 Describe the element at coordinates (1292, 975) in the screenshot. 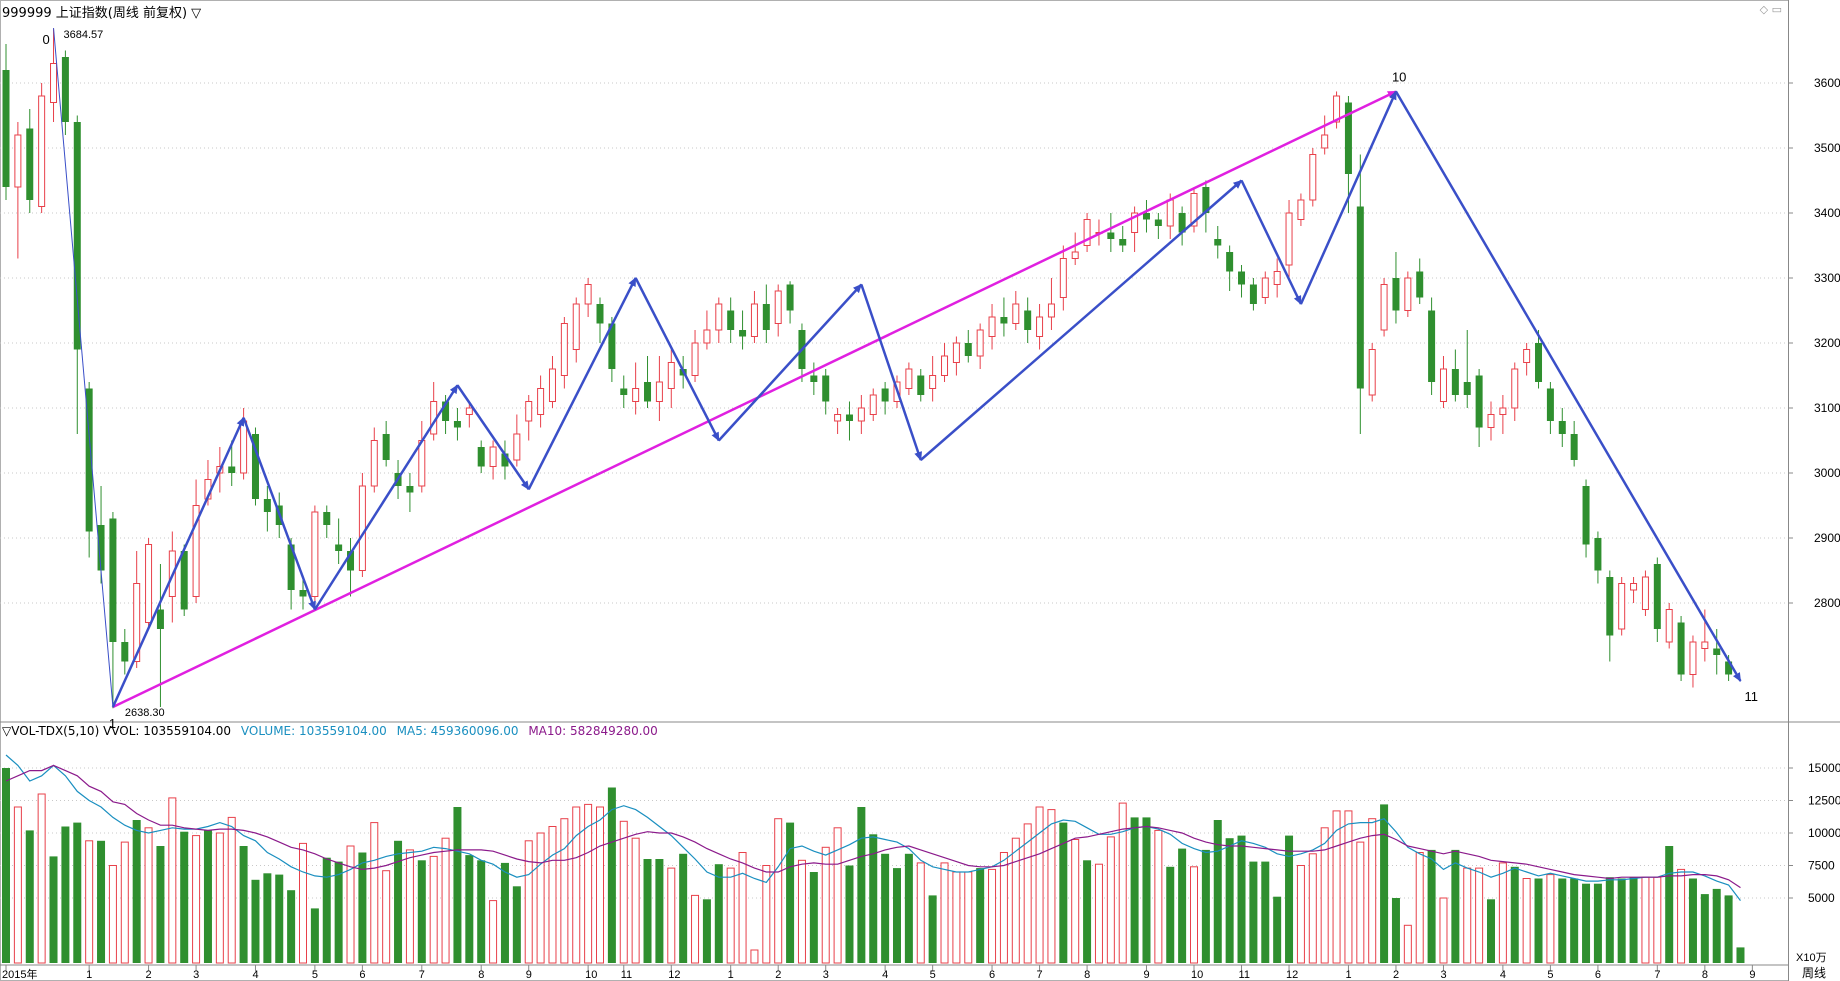

I see `x-tick-label: 12` at that location.